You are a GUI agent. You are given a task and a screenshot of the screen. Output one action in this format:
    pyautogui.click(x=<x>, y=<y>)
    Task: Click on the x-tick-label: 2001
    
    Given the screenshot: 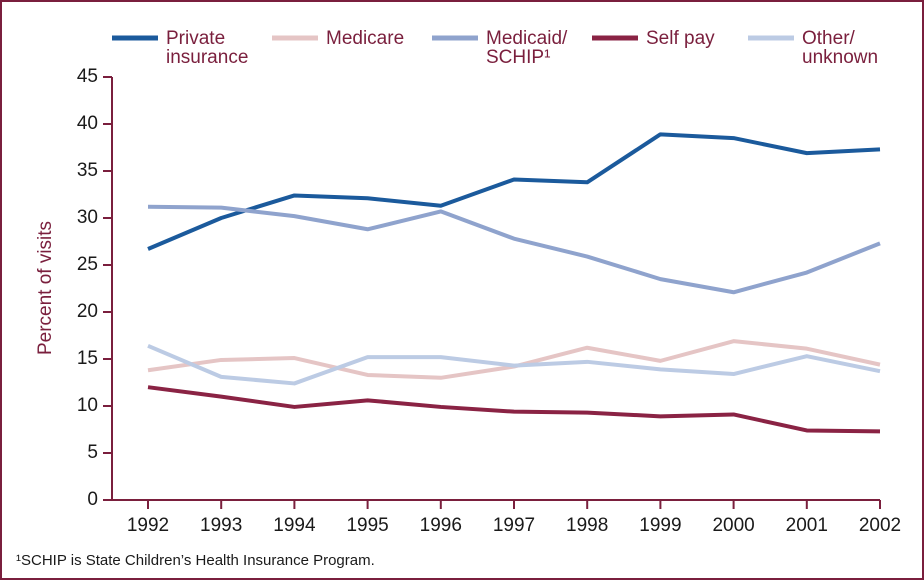 What is the action you would take?
    pyautogui.click(x=807, y=525)
    